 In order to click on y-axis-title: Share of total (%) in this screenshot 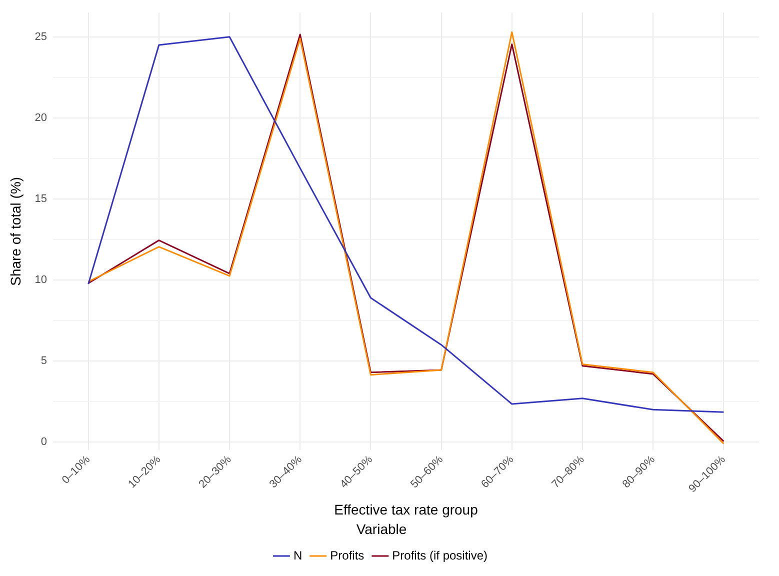, I will do `click(15, 231)`.